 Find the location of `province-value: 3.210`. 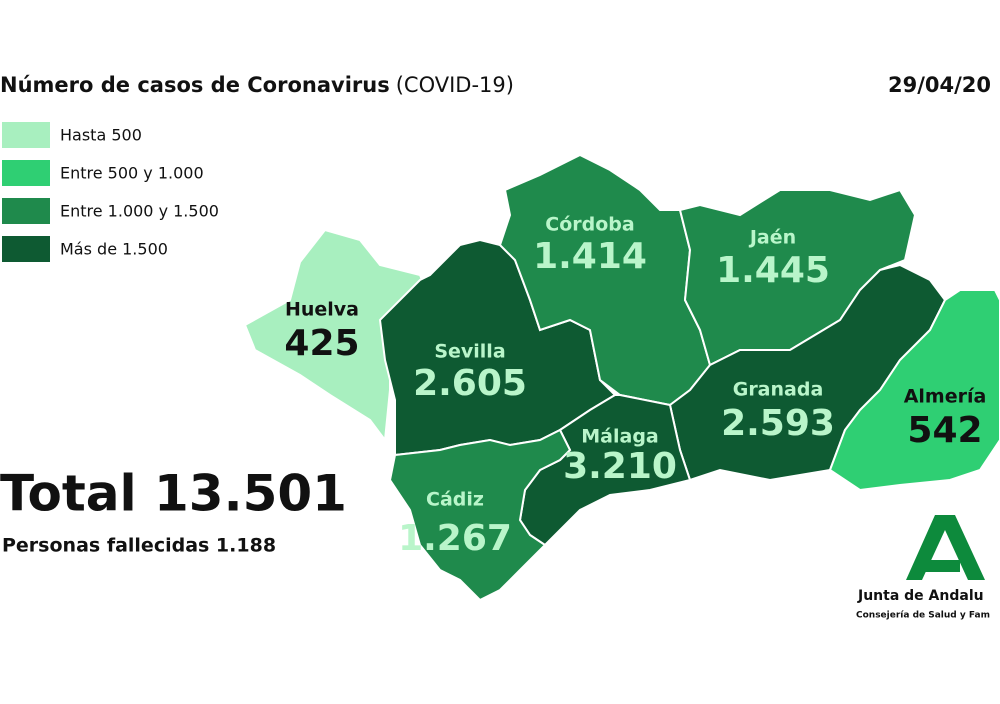

province-value: 3.210 is located at coordinates (620, 466).